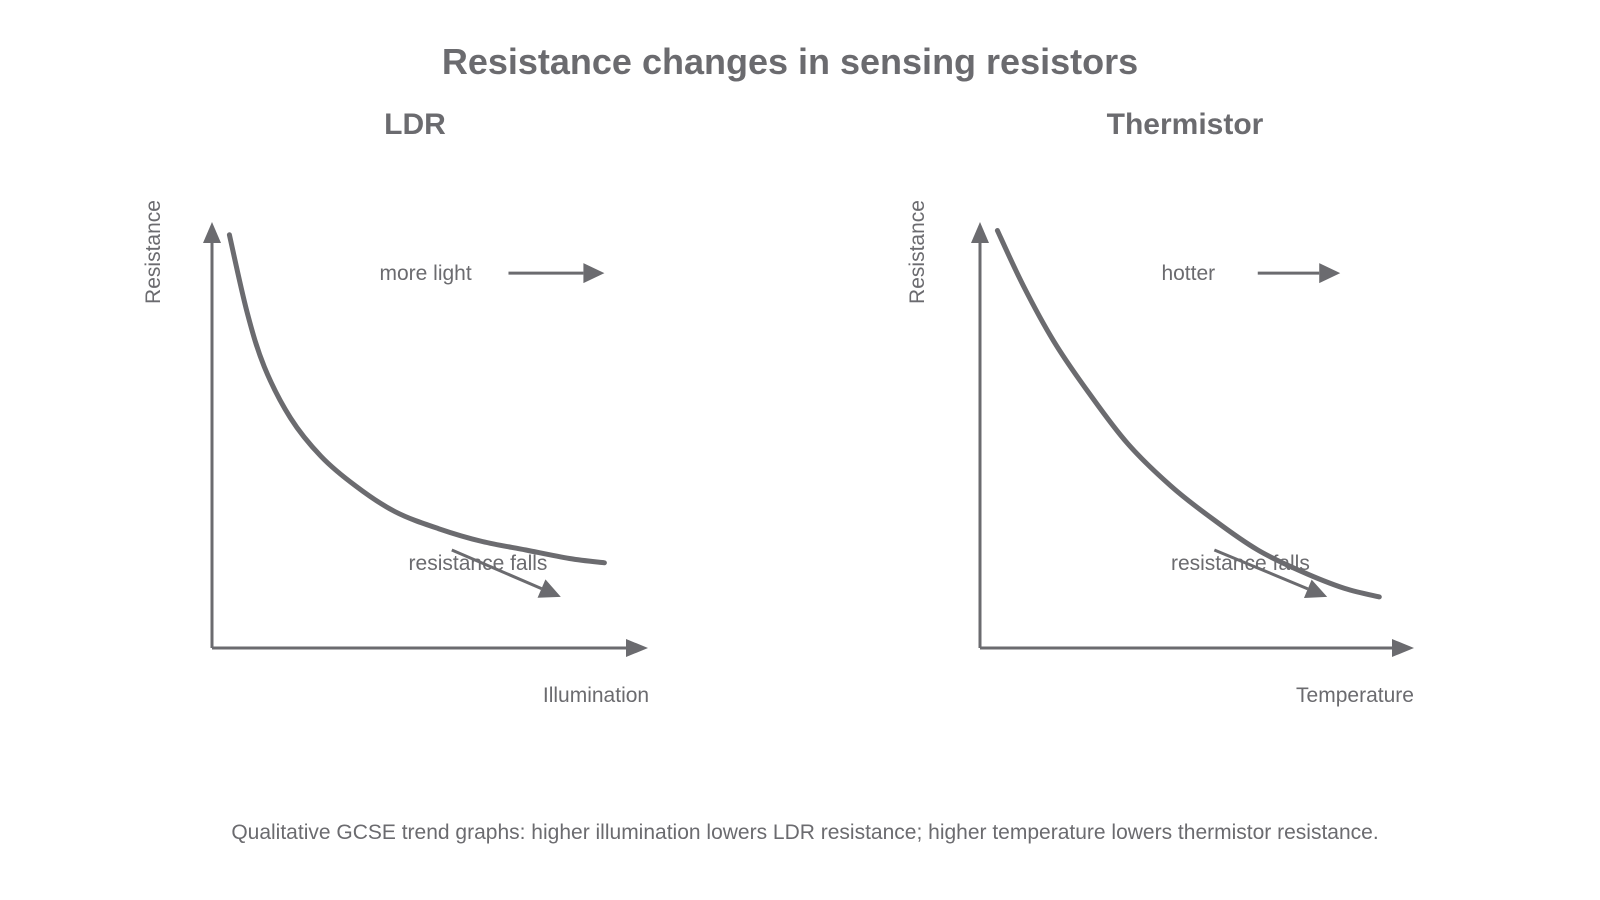  I want to click on panel-thermistor-hotter-arrow, so click(1299, 273).